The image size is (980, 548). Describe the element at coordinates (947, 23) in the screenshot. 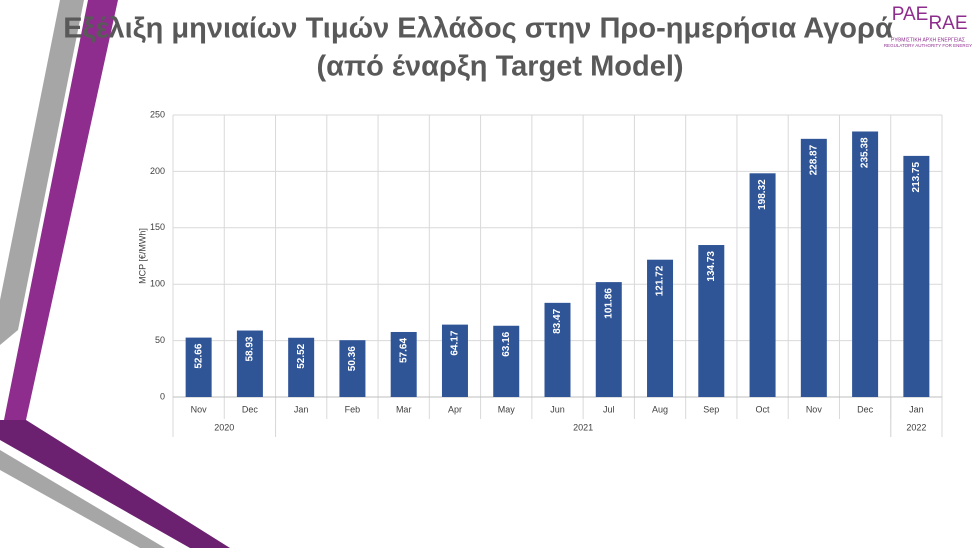

I see `logo-text: RAE` at that location.